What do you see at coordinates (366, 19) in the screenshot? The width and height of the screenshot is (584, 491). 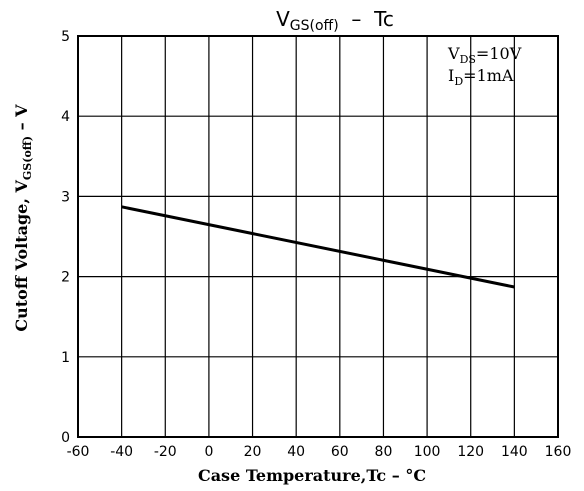 I see `chart-title-rest: – Tc` at bounding box center [366, 19].